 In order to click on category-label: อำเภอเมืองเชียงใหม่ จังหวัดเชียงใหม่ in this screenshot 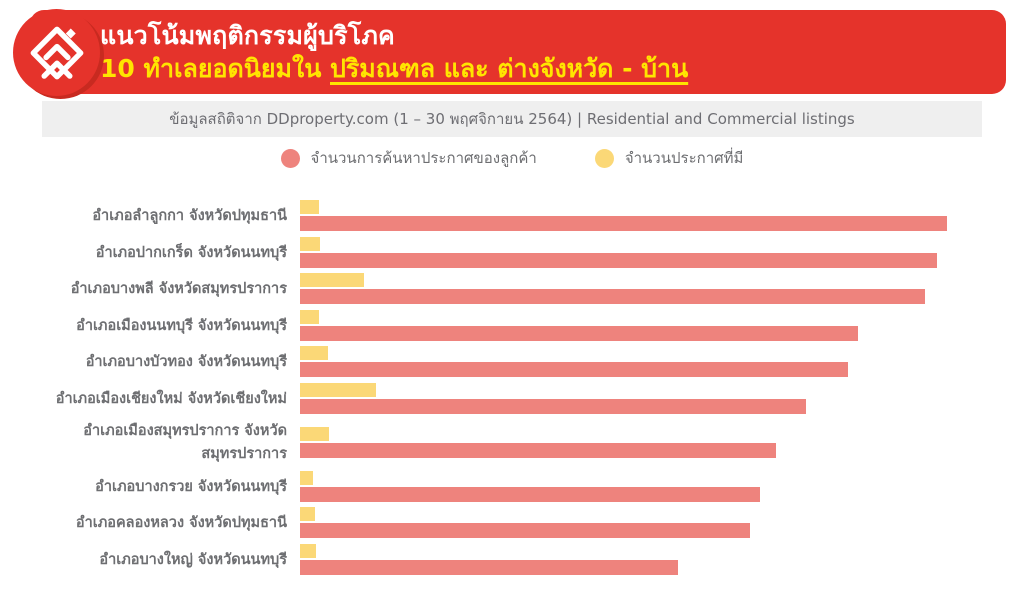, I will do `click(171, 398)`.